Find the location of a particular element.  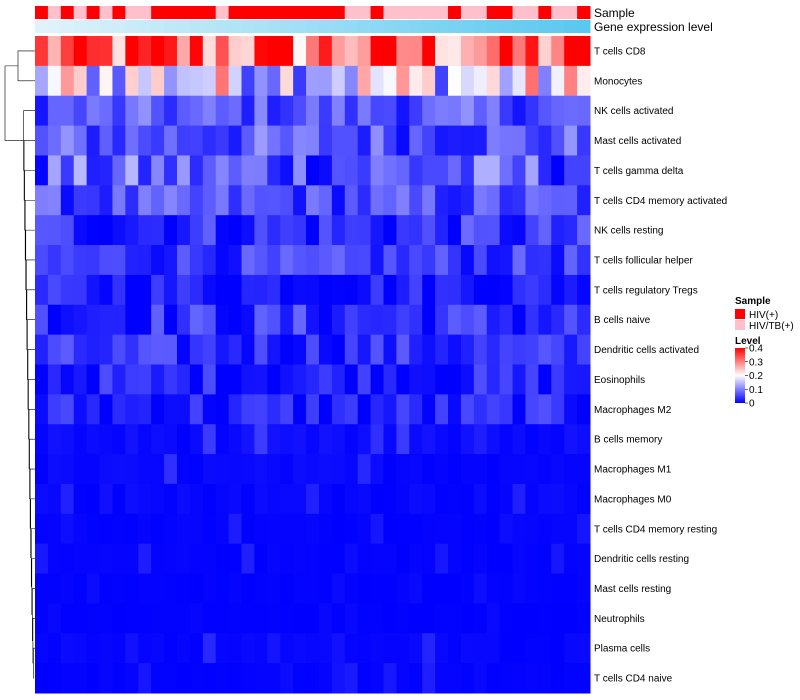

row-label: T cells gamma delta is located at coordinates (639, 171).